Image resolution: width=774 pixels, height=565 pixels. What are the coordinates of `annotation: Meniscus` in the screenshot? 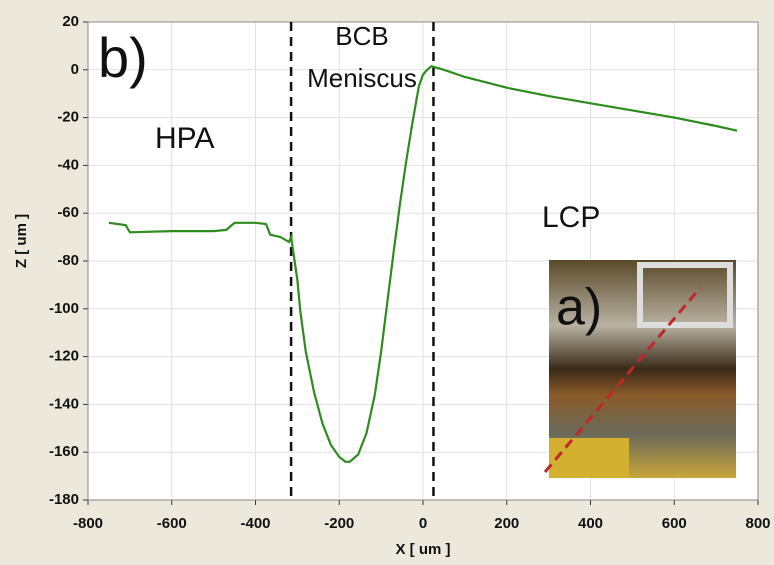 It's located at (362, 78).